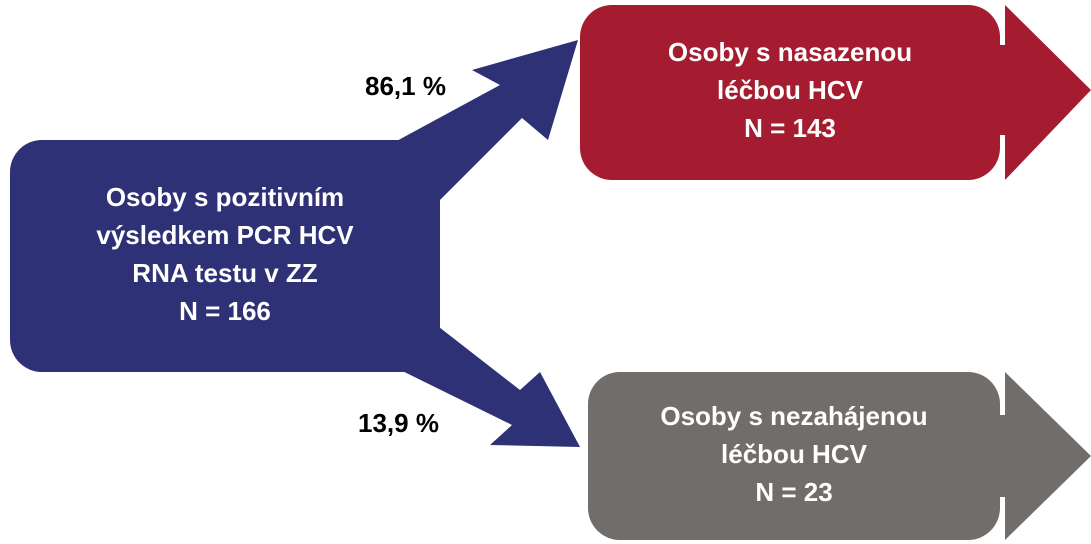 The height and width of the screenshot is (544, 1091). What do you see at coordinates (224, 273) in the screenshot?
I see `node-text: RNA testu v ZZ` at bounding box center [224, 273].